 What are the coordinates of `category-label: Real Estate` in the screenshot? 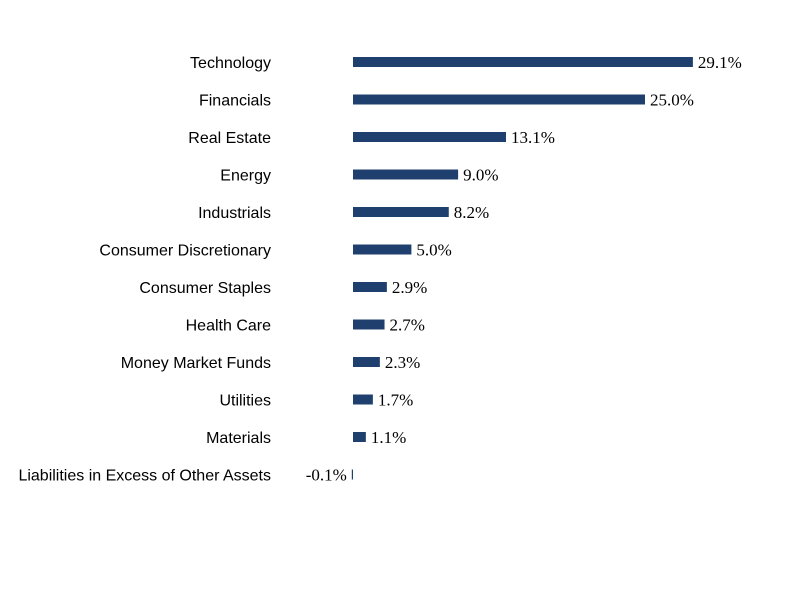 It's located at (229, 138).